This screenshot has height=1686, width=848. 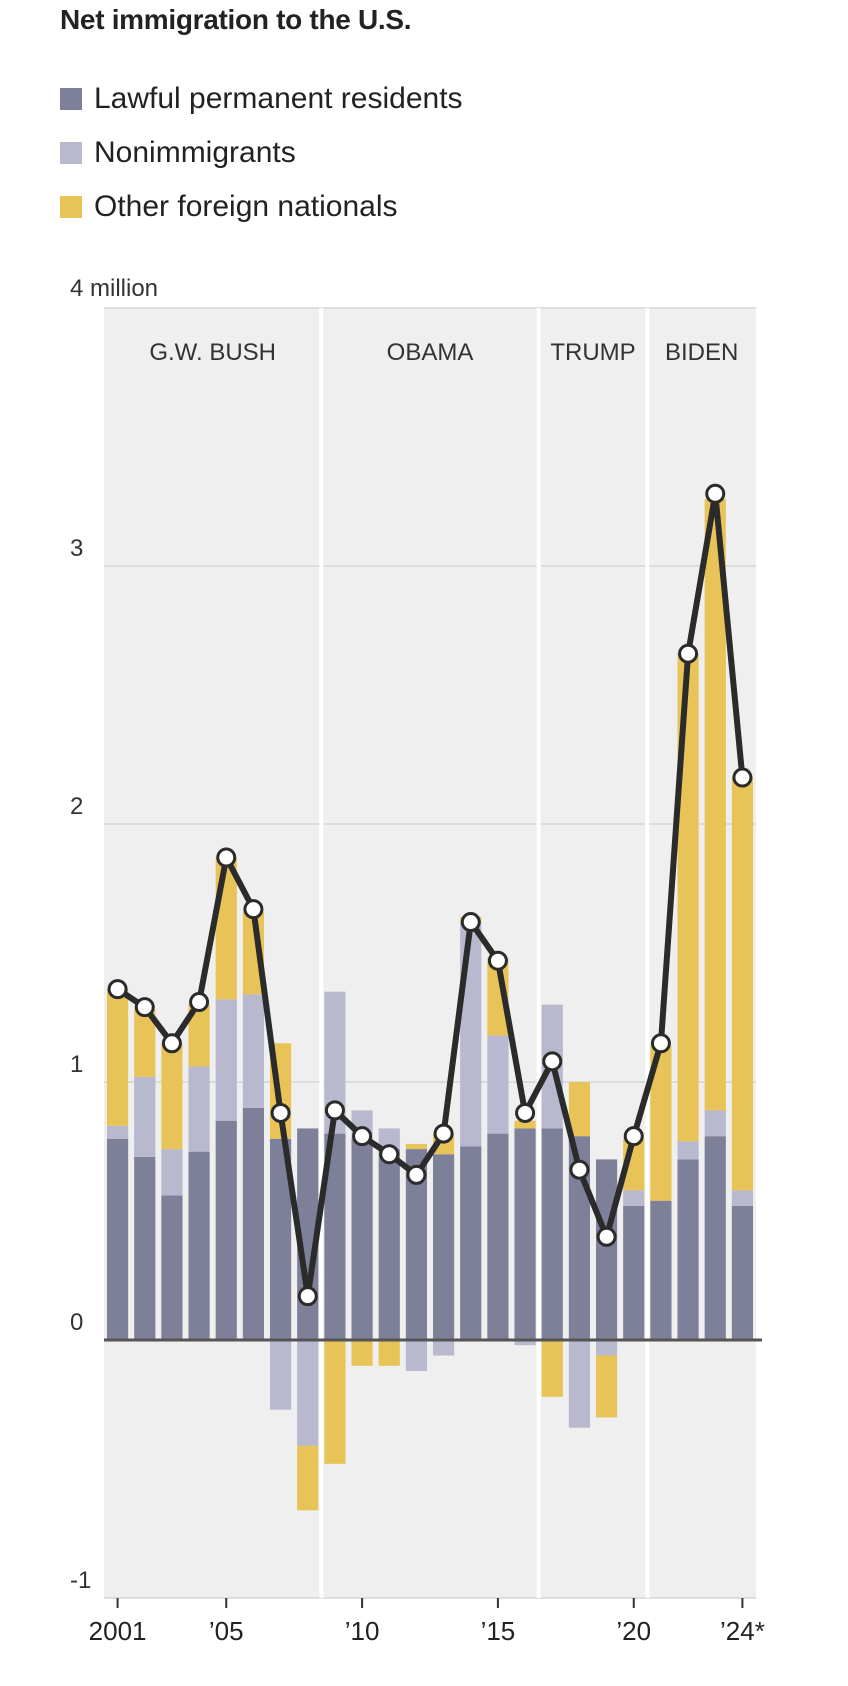 I want to click on legend-swatch-lawful-permanent-residents, so click(x=71, y=99).